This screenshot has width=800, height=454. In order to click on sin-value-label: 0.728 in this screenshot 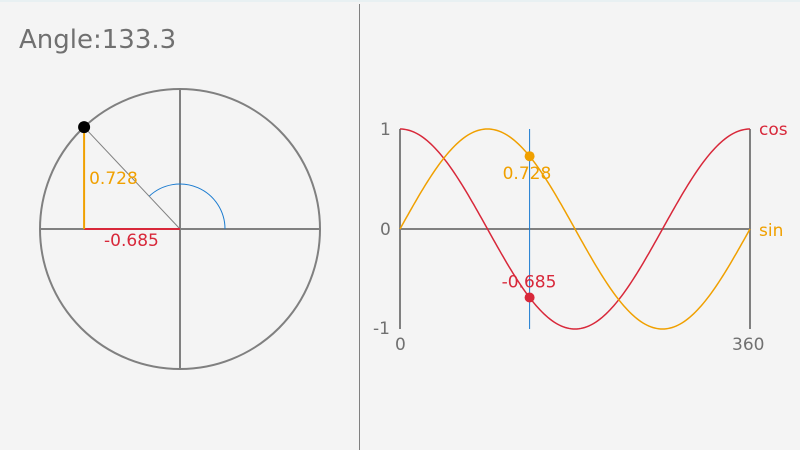, I will do `click(113, 179)`.